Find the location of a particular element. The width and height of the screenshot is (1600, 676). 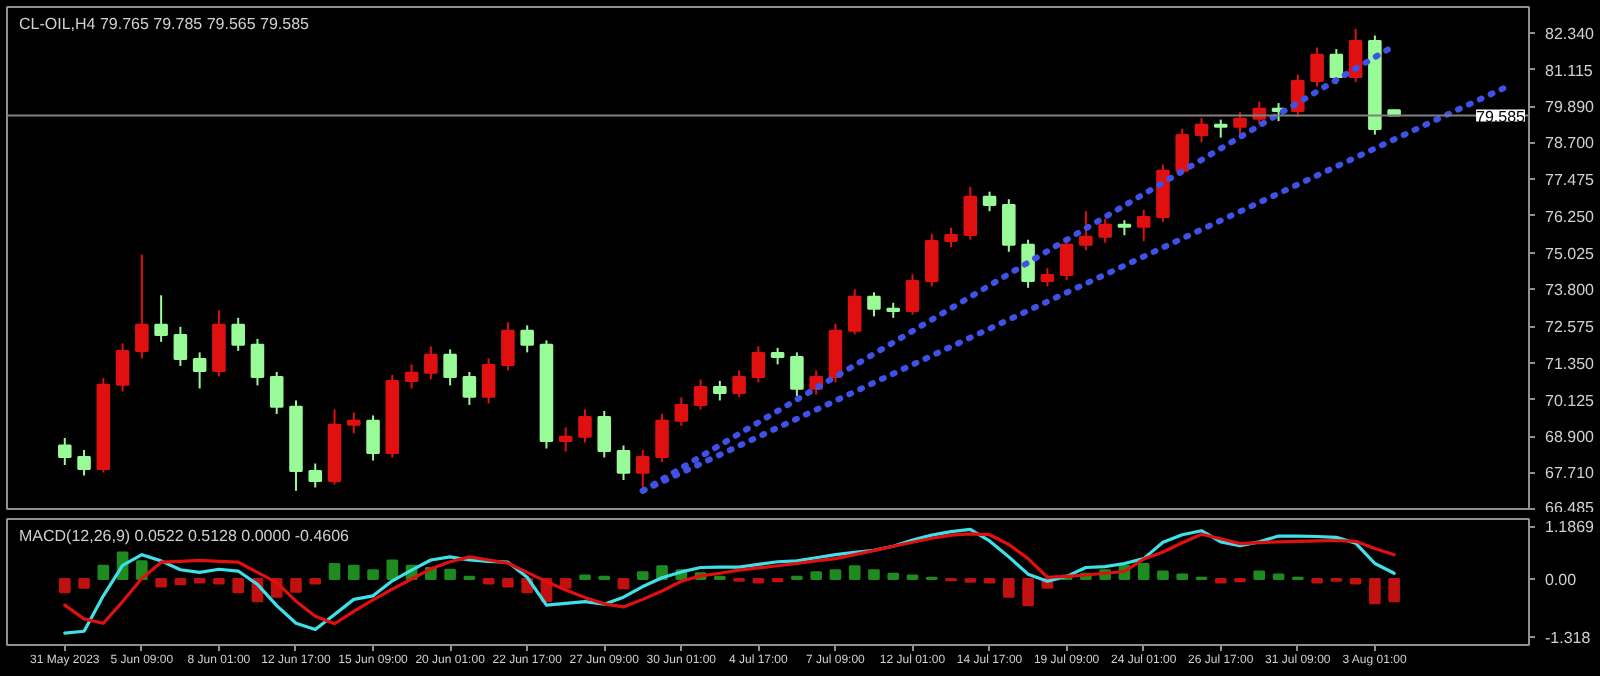

y-tick-label: 1.1869 is located at coordinates (1570, 527).